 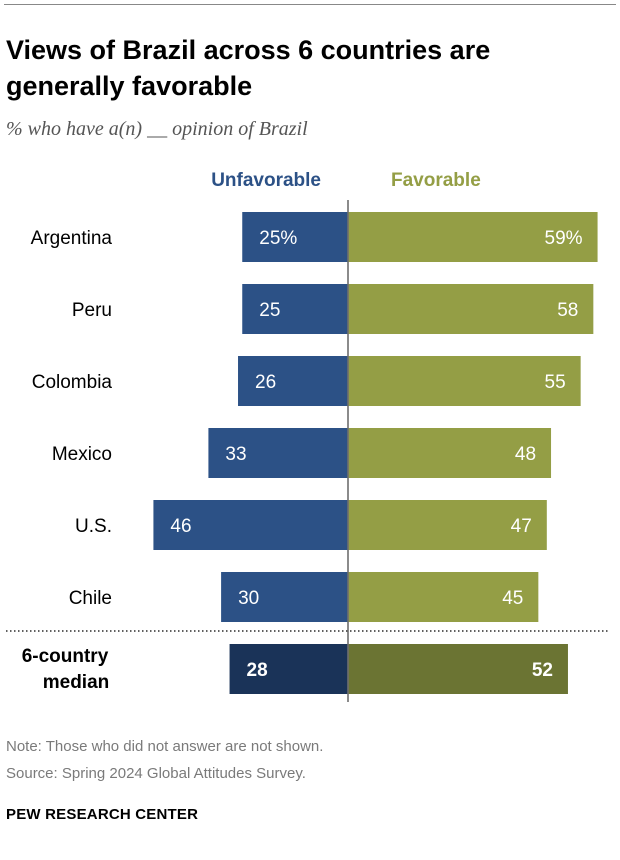 I want to click on legend-favorable: Favorable, so click(x=436, y=180).